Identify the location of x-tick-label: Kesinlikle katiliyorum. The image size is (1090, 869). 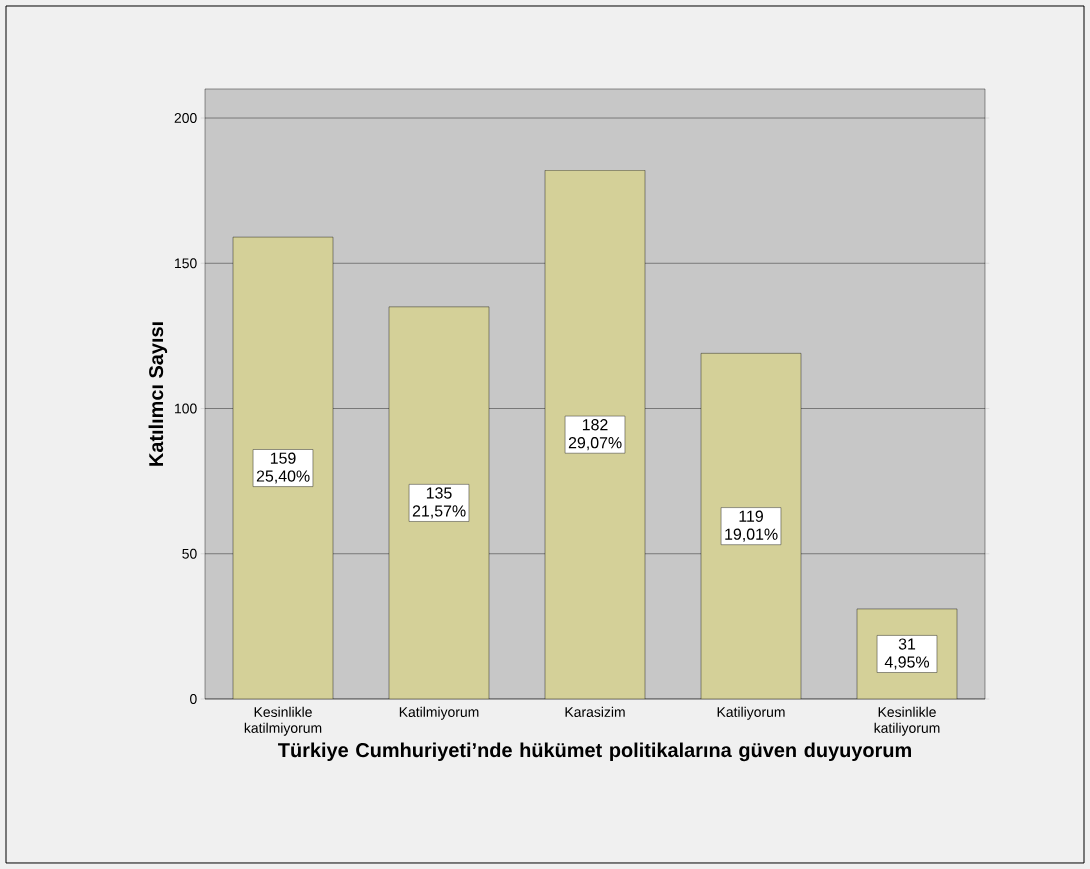
(907, 721).